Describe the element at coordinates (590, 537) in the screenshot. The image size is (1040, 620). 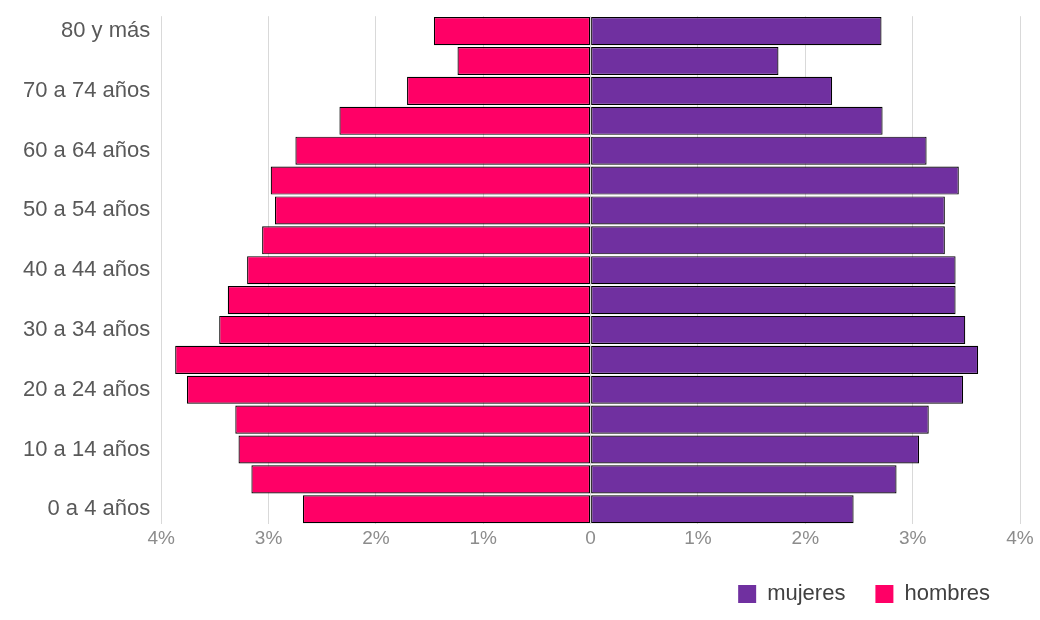
I see `x-tick-label: 0` at that location.